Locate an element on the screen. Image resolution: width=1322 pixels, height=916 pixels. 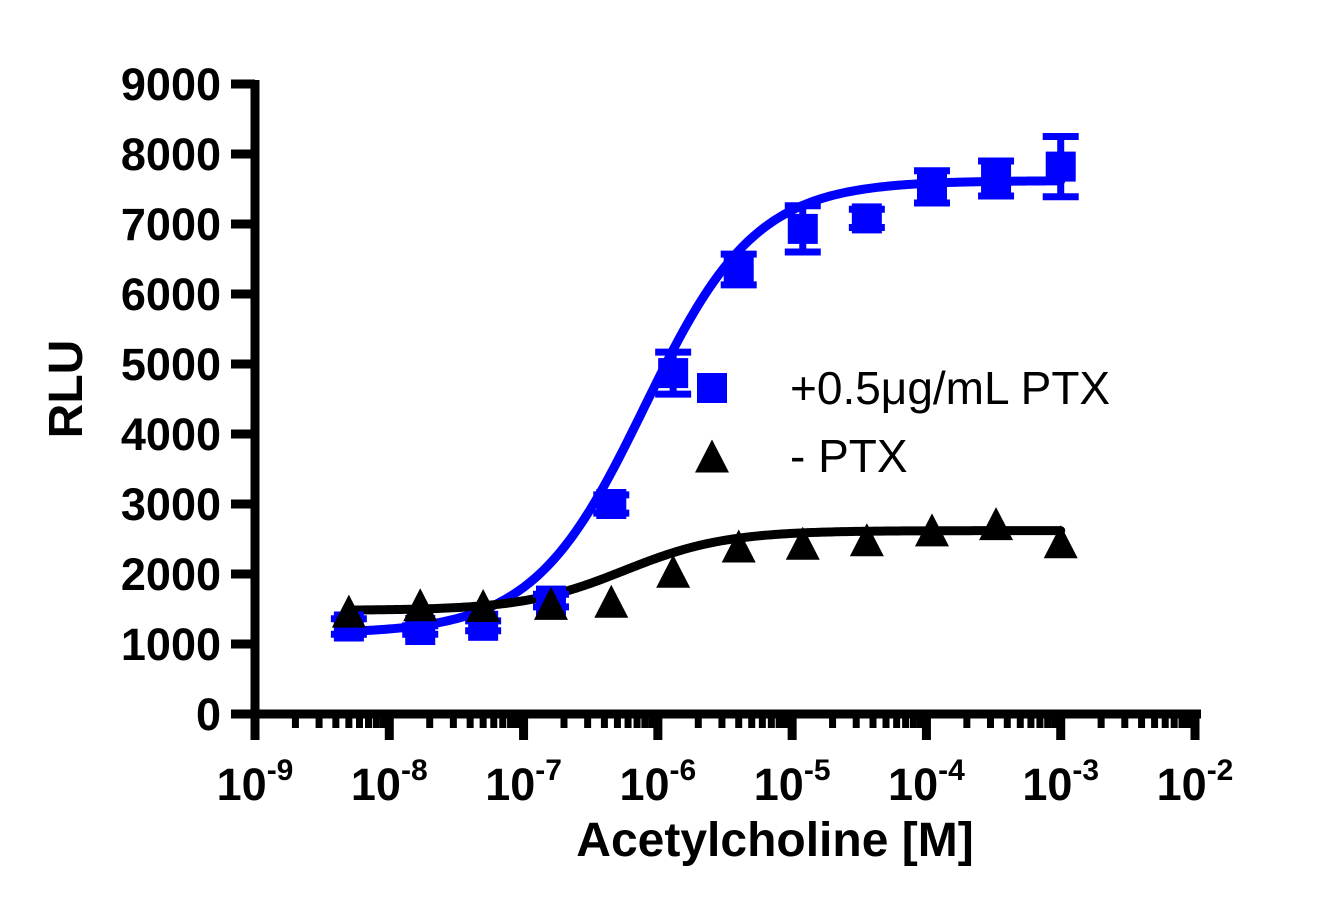
x-tick-label-1e-3: 10⁻³ is located at coordinates (1060, 782).